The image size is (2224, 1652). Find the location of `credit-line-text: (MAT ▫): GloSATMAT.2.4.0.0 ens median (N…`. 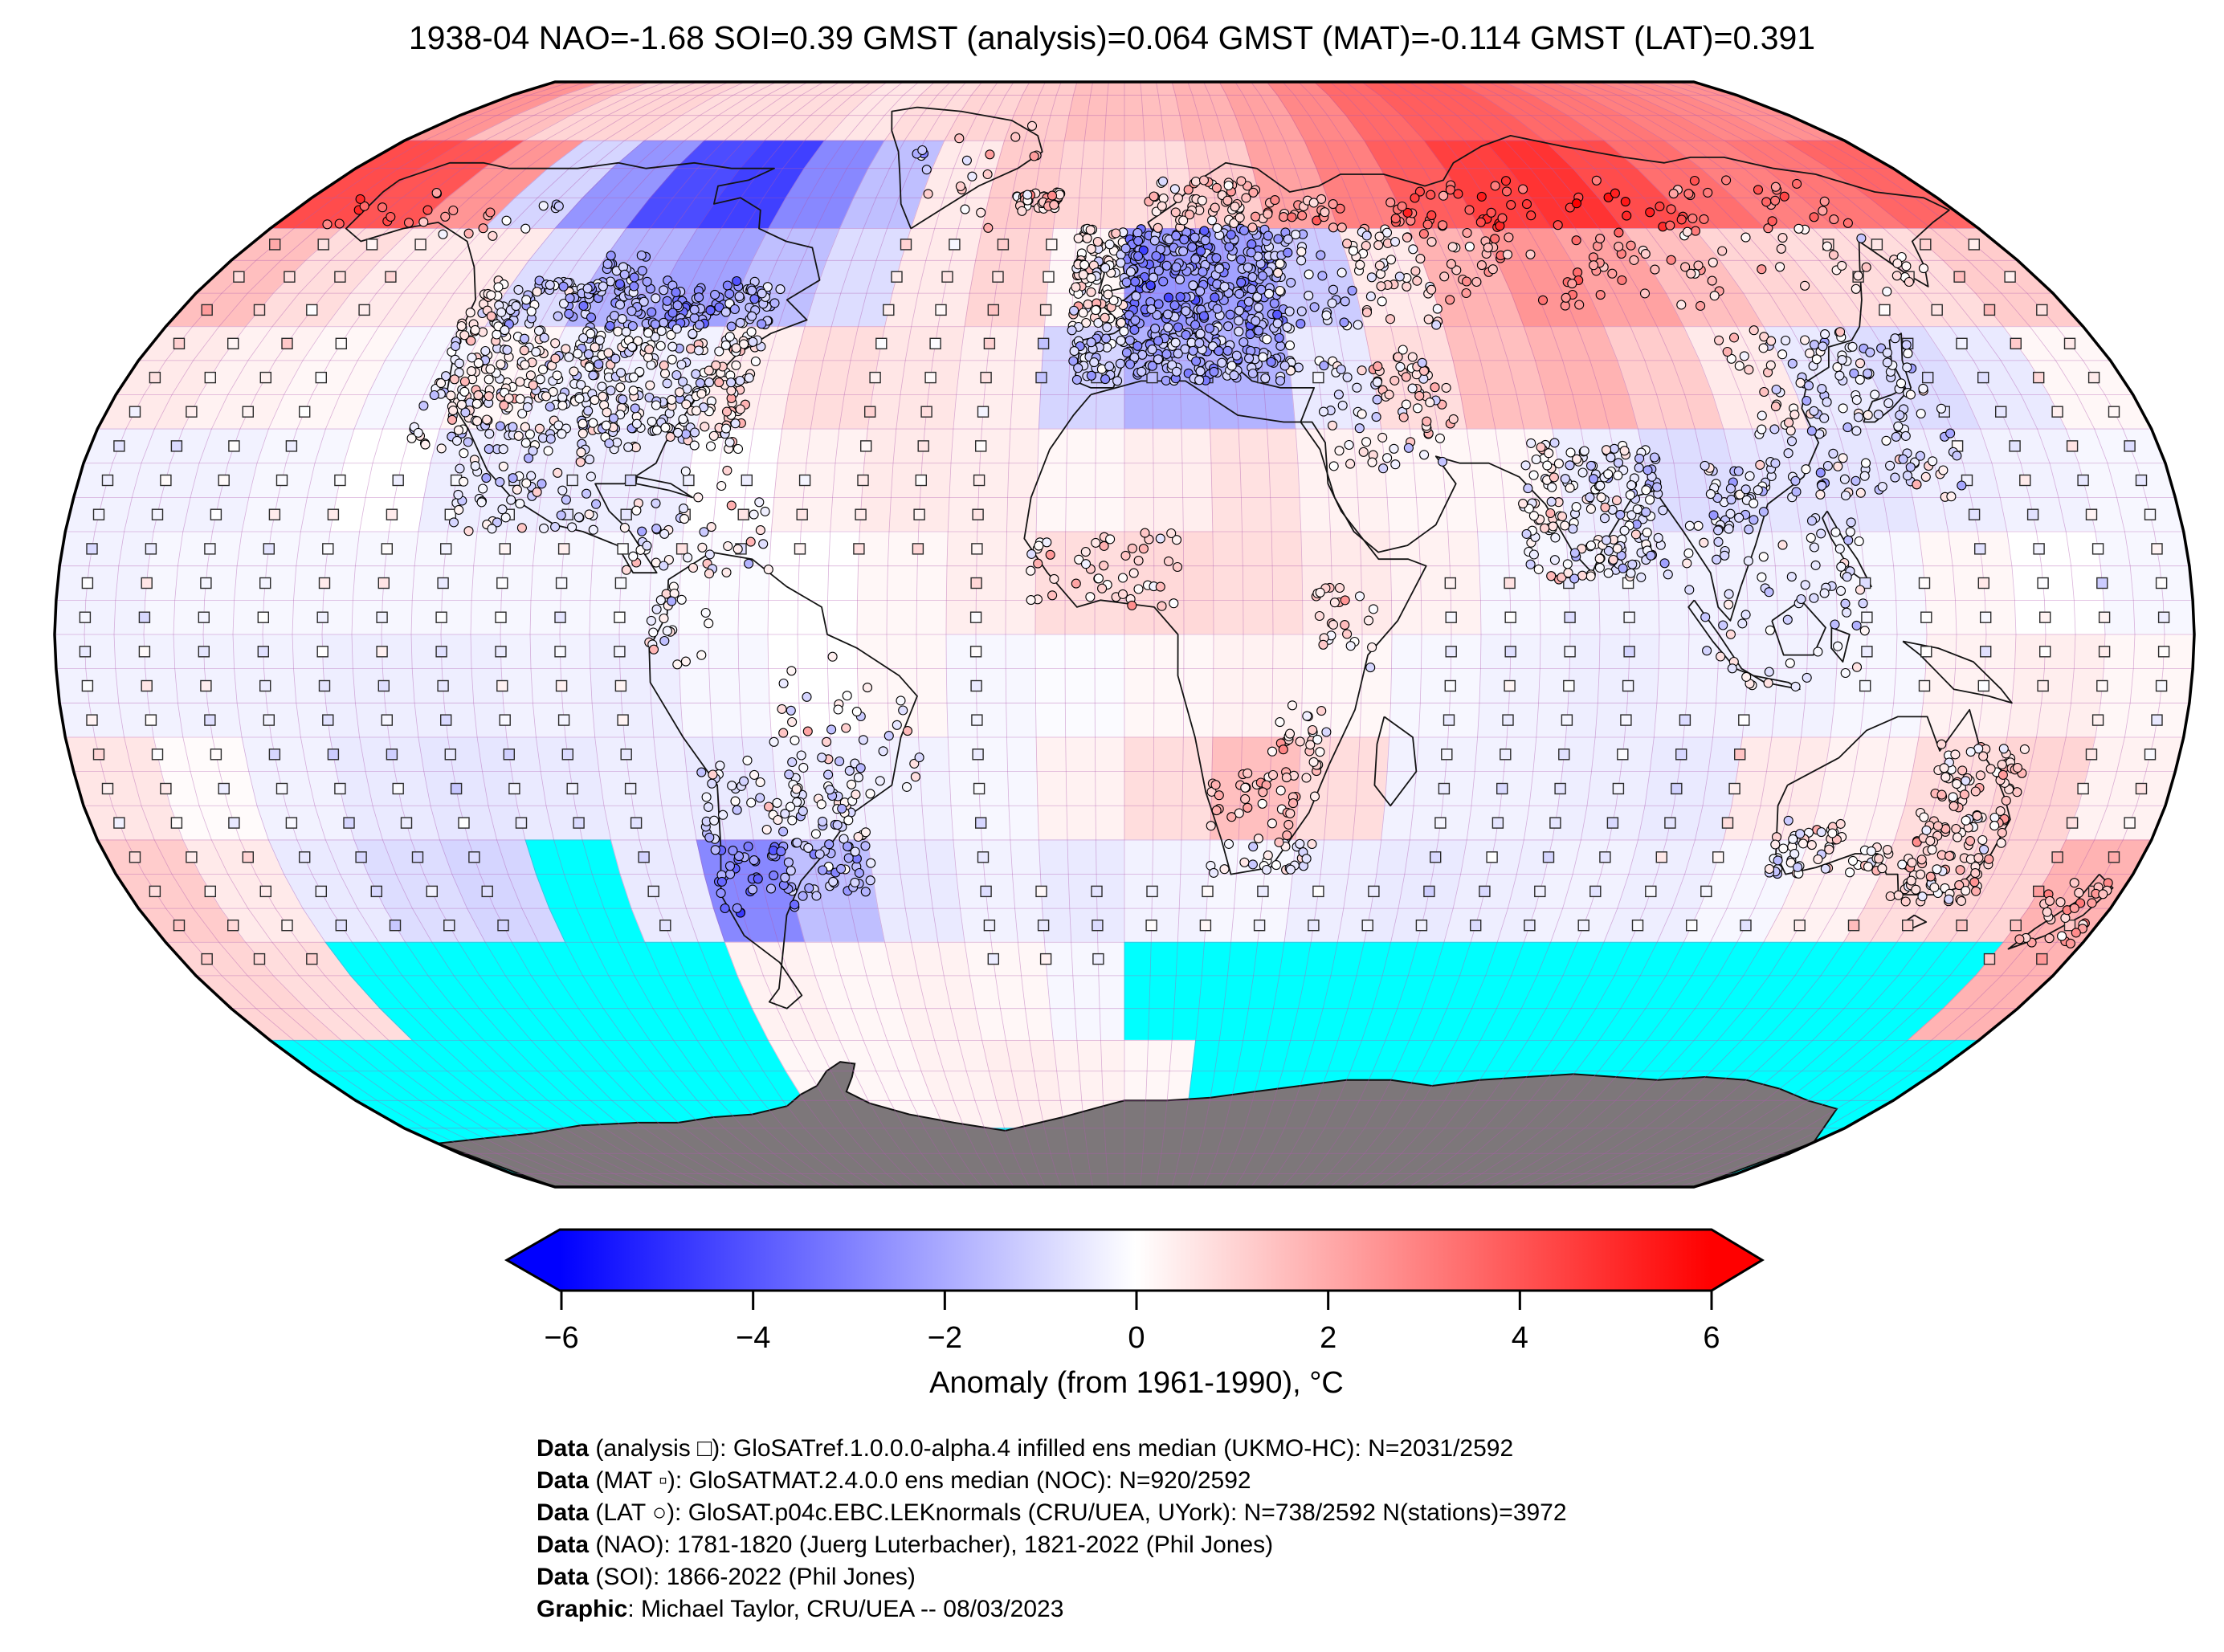

credit-line-text: (MAT ▫): GloSATMAT.2.4.0.0 ens median (N… is located at coordinates (920, 1480).